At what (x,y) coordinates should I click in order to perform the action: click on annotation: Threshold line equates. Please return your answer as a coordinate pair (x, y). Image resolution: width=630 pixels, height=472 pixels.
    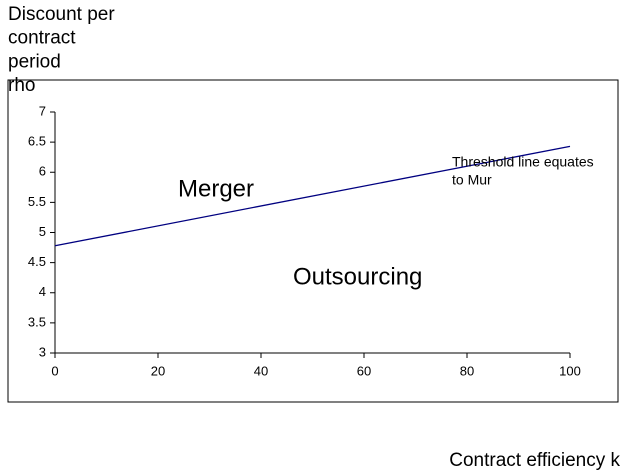
    Looking at the image, I should click on (523, 162).